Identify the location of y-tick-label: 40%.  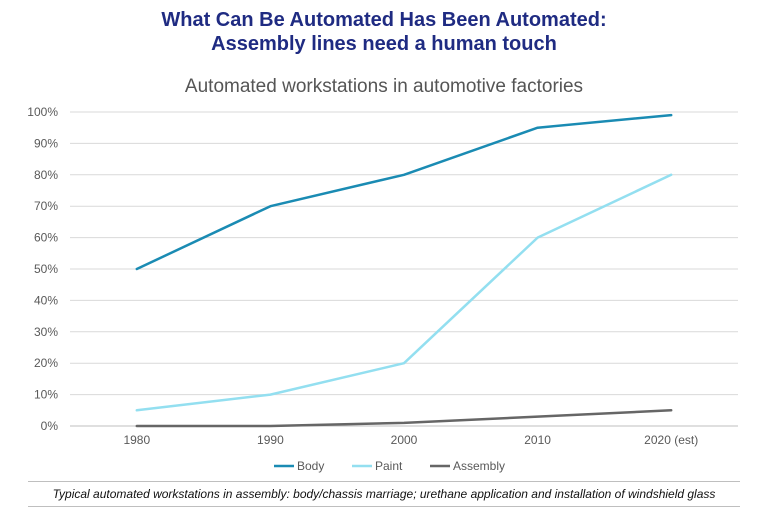
(46, 300).